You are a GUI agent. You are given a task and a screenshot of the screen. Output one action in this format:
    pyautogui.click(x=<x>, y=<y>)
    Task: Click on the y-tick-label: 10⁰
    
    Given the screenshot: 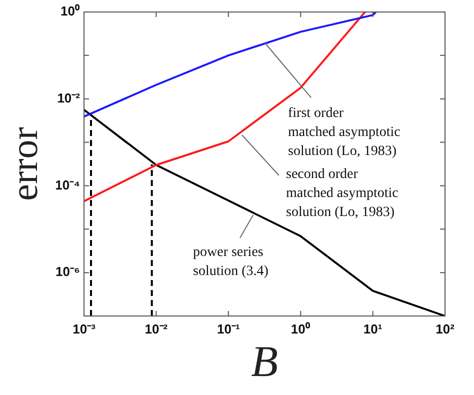 What is the action you would take?
    pyautogui.click(x=70, y=11)
    